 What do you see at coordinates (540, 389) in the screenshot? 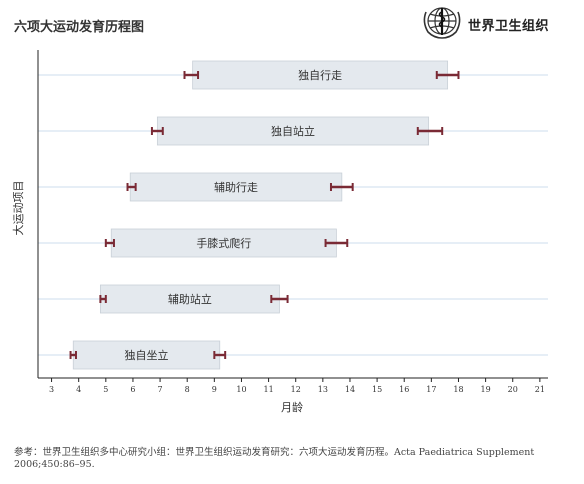
I see `x-tick-label: 21` at bounding box center [540, 389].